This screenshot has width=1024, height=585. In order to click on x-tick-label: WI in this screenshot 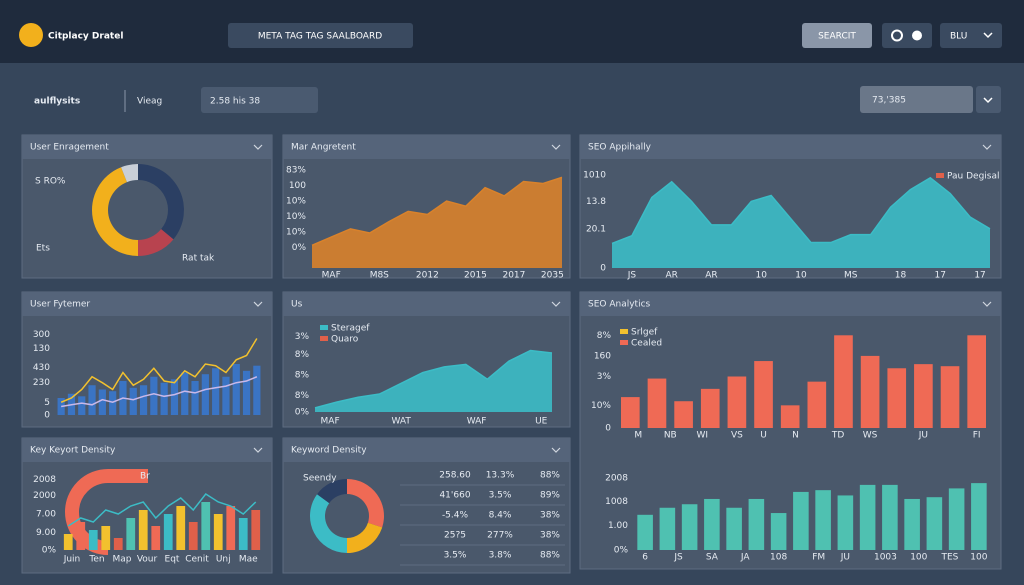, I will do `click(702, 436)`.